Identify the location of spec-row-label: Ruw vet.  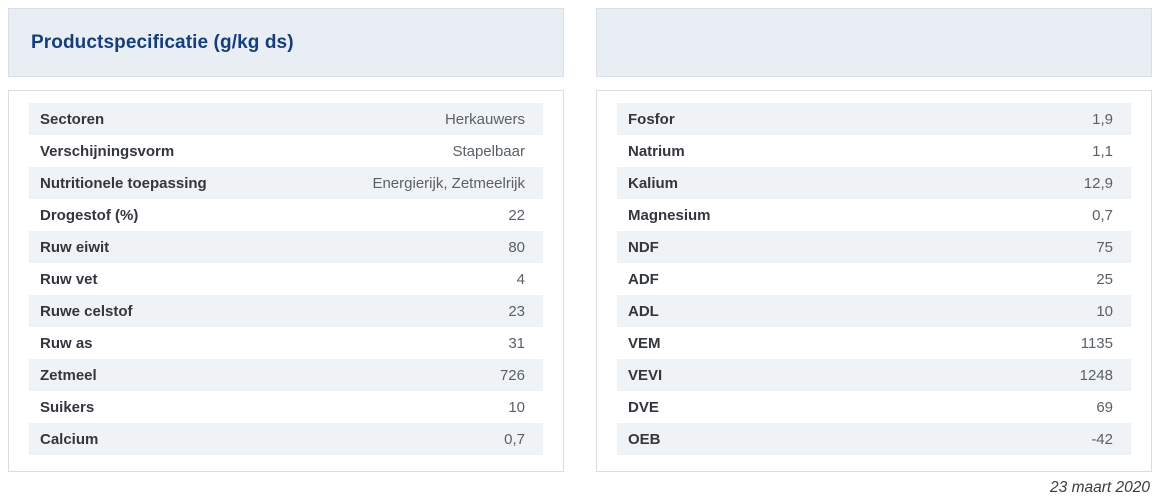
(69, 279).